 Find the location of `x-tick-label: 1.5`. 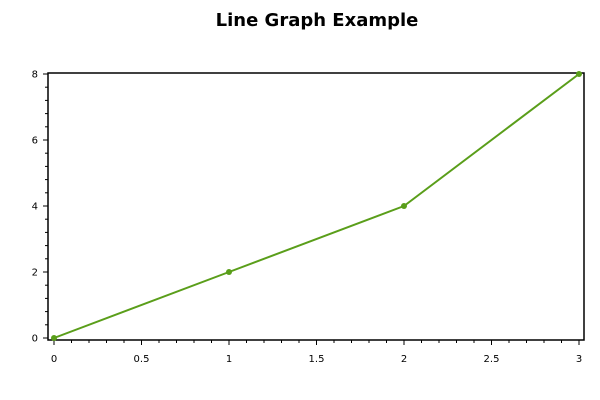

x-tick-label: 1.5 is located at coordinates (317, 359).